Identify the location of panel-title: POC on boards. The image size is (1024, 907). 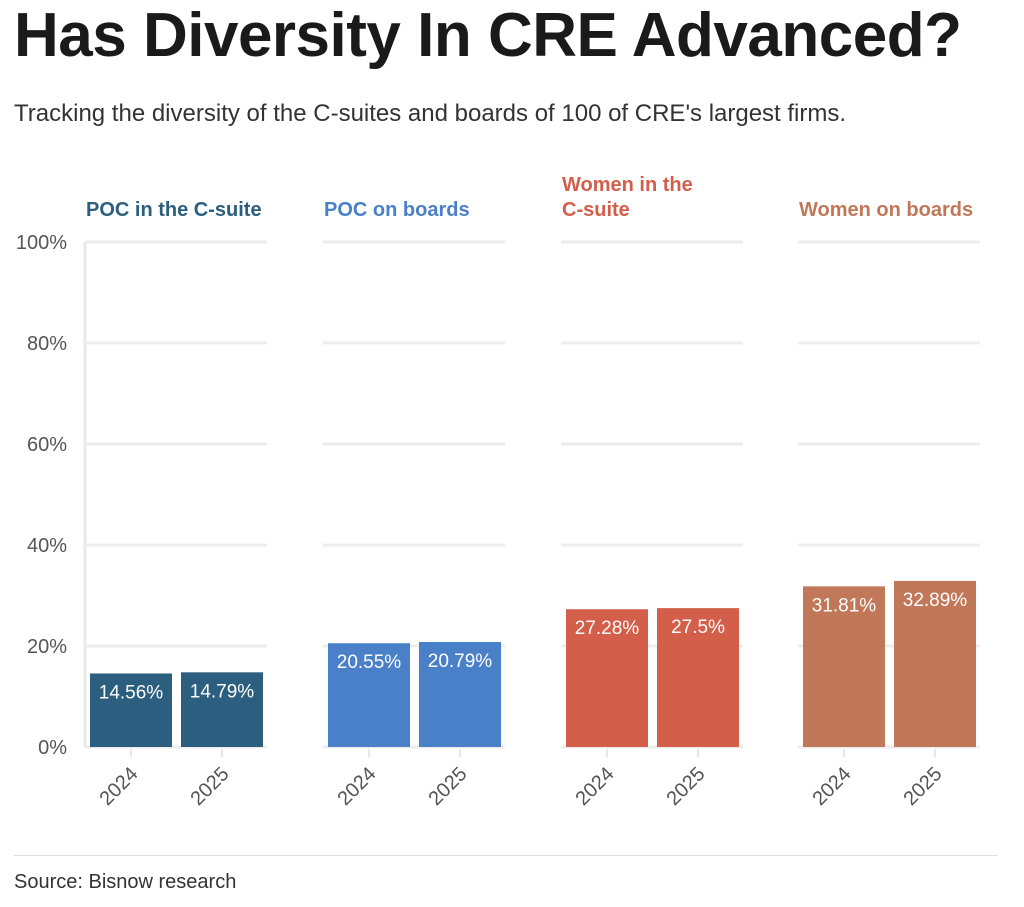
(397, 210).